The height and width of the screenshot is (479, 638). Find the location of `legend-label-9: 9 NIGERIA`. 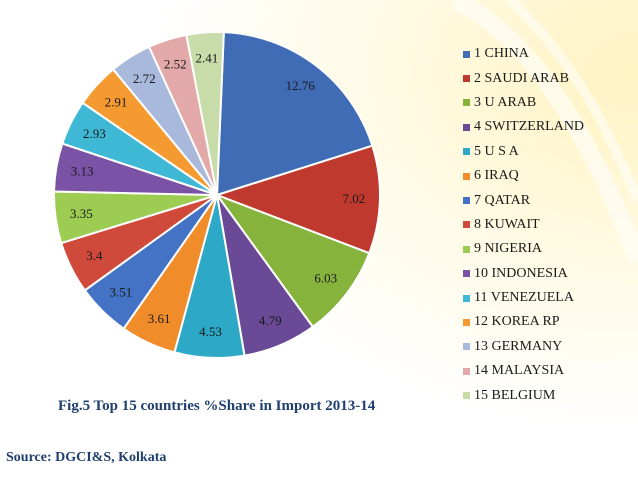

legend-label-9: 9 NIGERIA is located at coordinates (508, 249).